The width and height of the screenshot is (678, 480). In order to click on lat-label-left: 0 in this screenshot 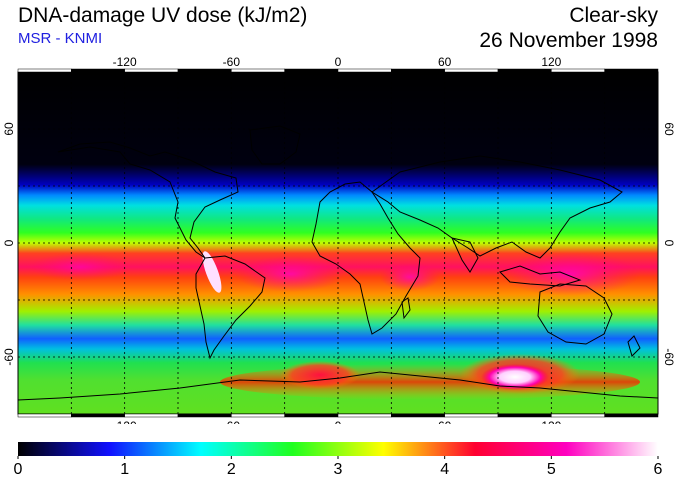, I will do `click(9, 242)`.